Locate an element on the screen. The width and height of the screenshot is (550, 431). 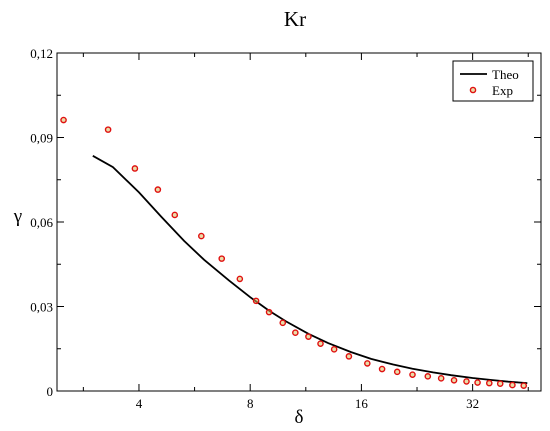
y-tick-label: 0,12 is located at coordinates (41, 53).